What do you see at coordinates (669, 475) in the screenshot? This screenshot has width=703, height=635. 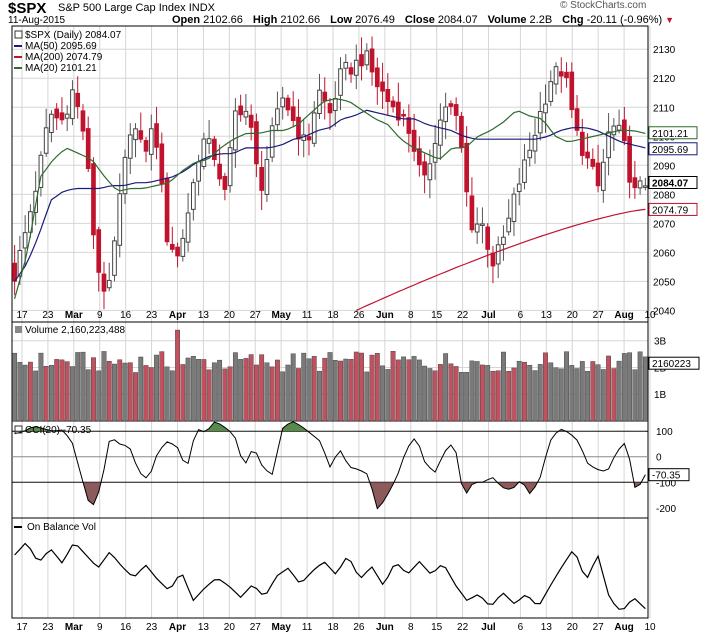 I see `cci-value-tag` at bounding box center [669, 475].